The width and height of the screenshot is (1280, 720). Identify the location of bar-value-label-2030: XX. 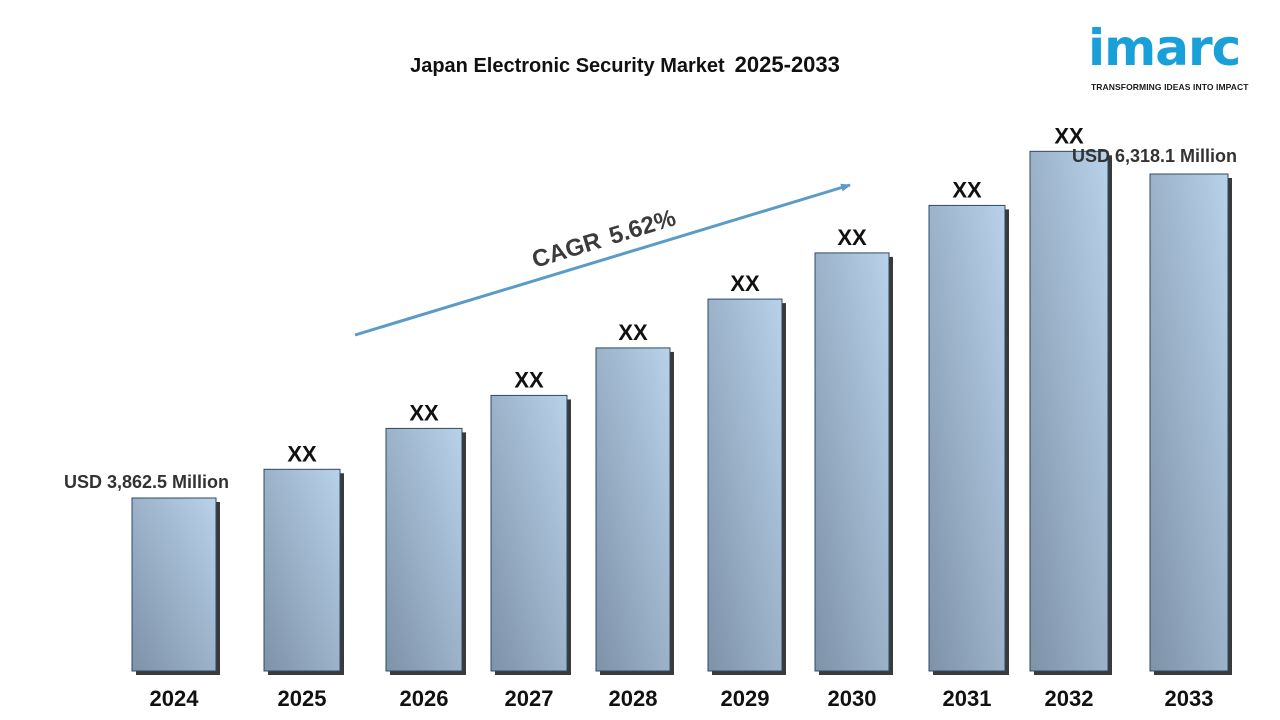
(852, 237).